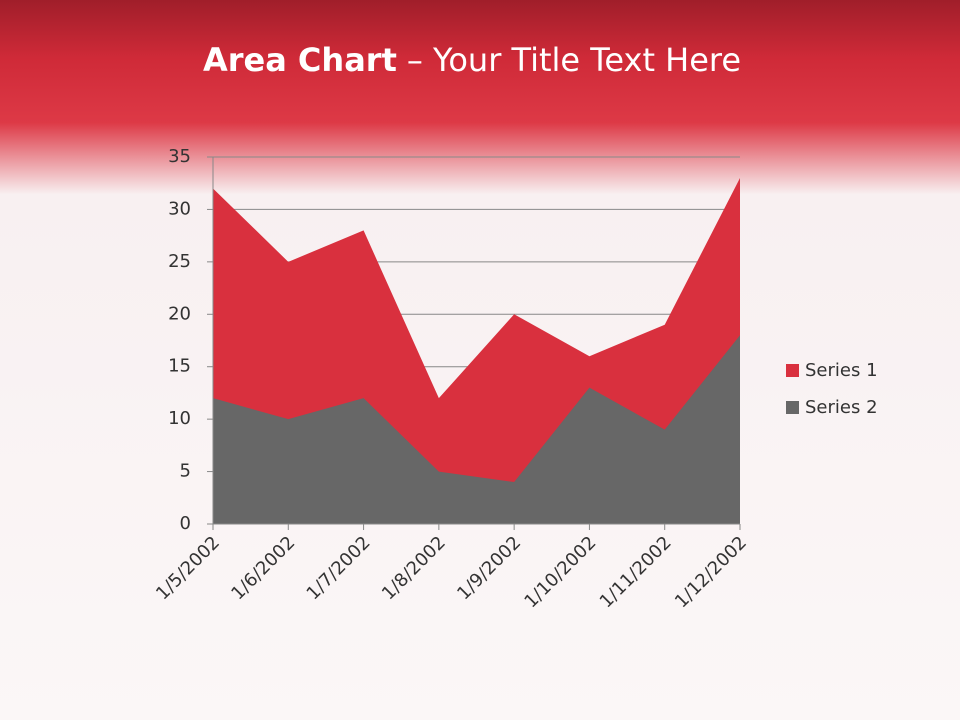 The image size is (960, 720). I want to click on title-bold: Area Chart, so click(300, 60).